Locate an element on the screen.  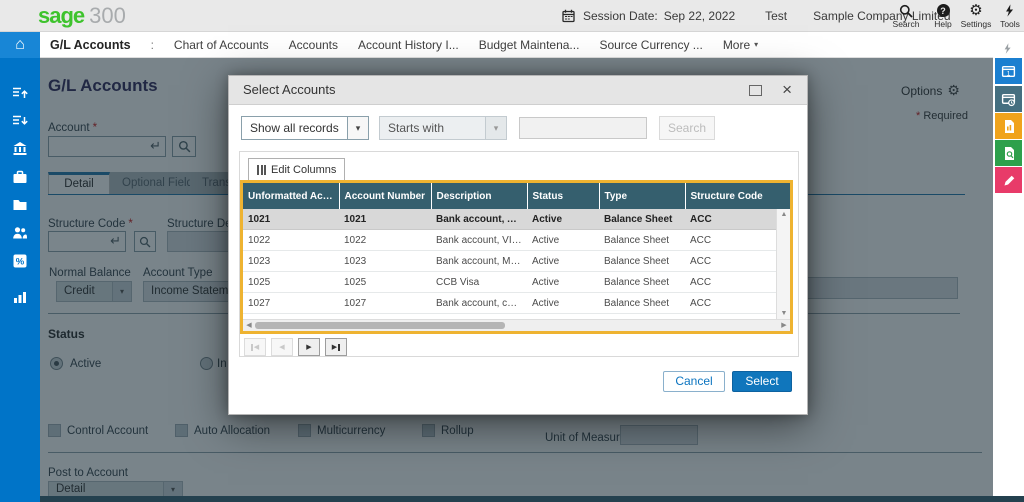
col-account-number: Account Number is located at coordinates (385, 196).